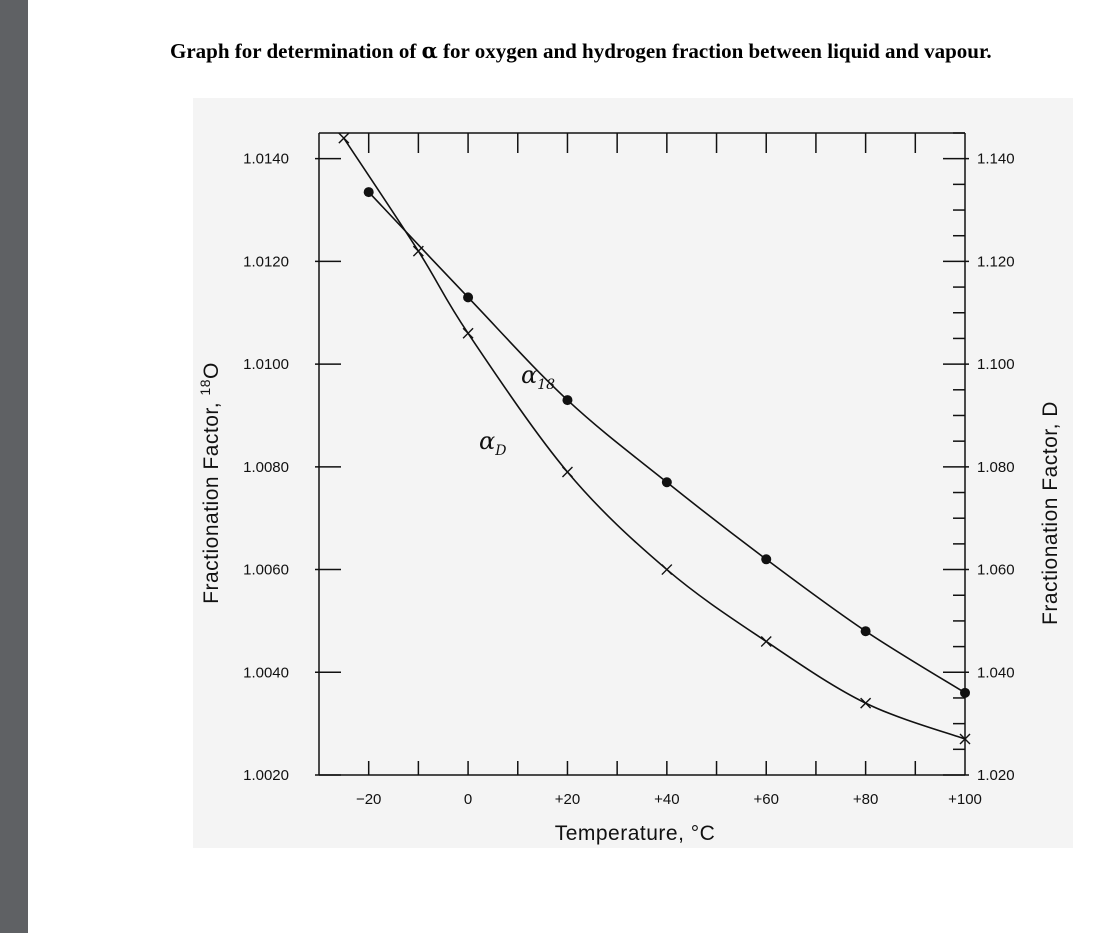 The image size is (1117, 933). Describe the element at coordinates (1050, 513) in the screenshot. I see `y-axis-right-title: Fractionation Factor, D` at that location.